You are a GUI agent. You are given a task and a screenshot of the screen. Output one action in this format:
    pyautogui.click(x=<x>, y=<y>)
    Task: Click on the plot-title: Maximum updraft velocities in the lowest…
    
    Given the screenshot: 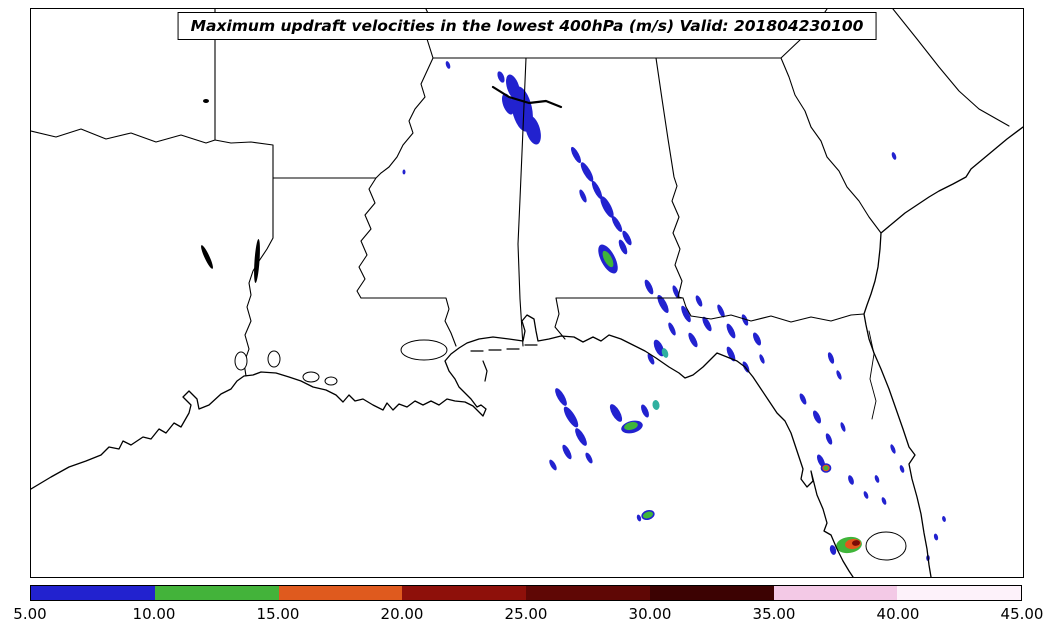 What is the action you would take?
    pyautogui.click(x=527, y=26)
    